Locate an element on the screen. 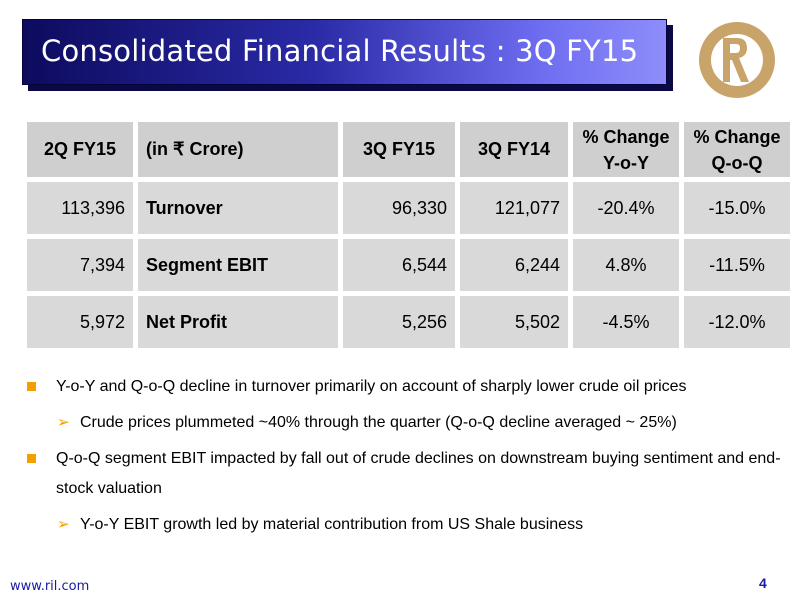 The height and width of the screenshot is (600, 800). cell-qoq: -12.0% is located at coordinates (737, 322).